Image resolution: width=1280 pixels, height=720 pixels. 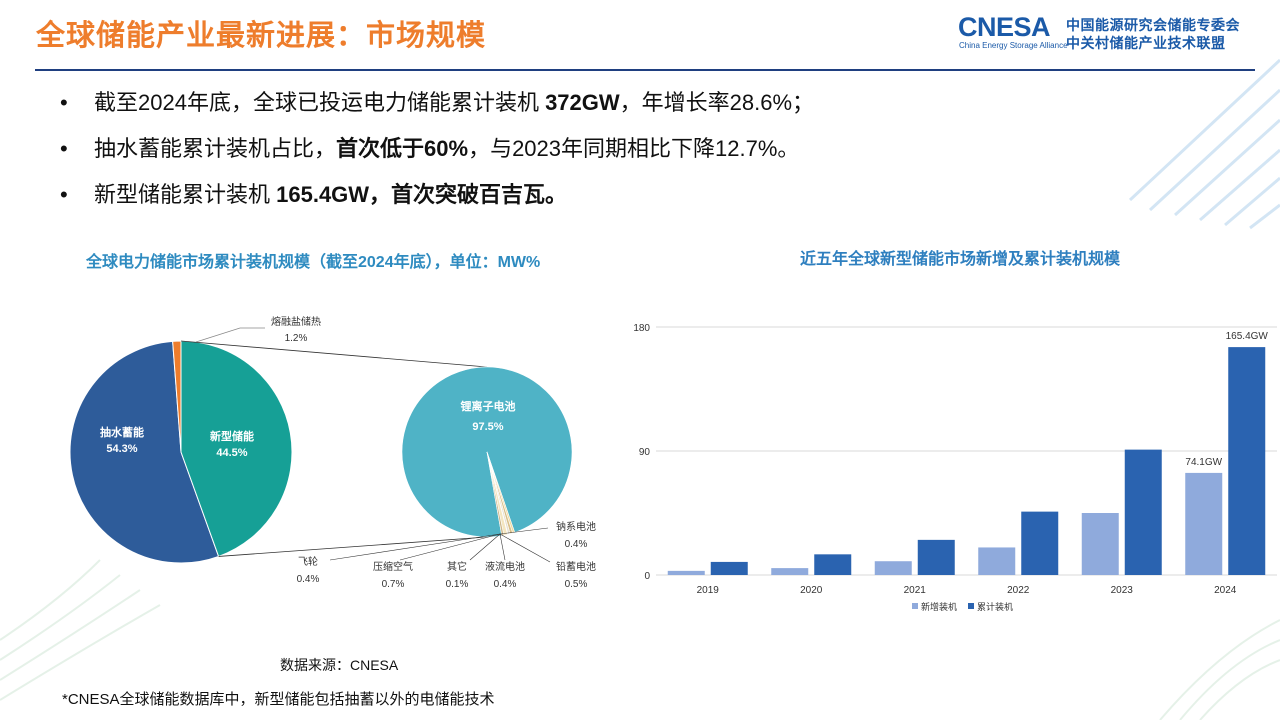 I want to click on sub-value-1: 0.4%, so click(x=576, y=544).